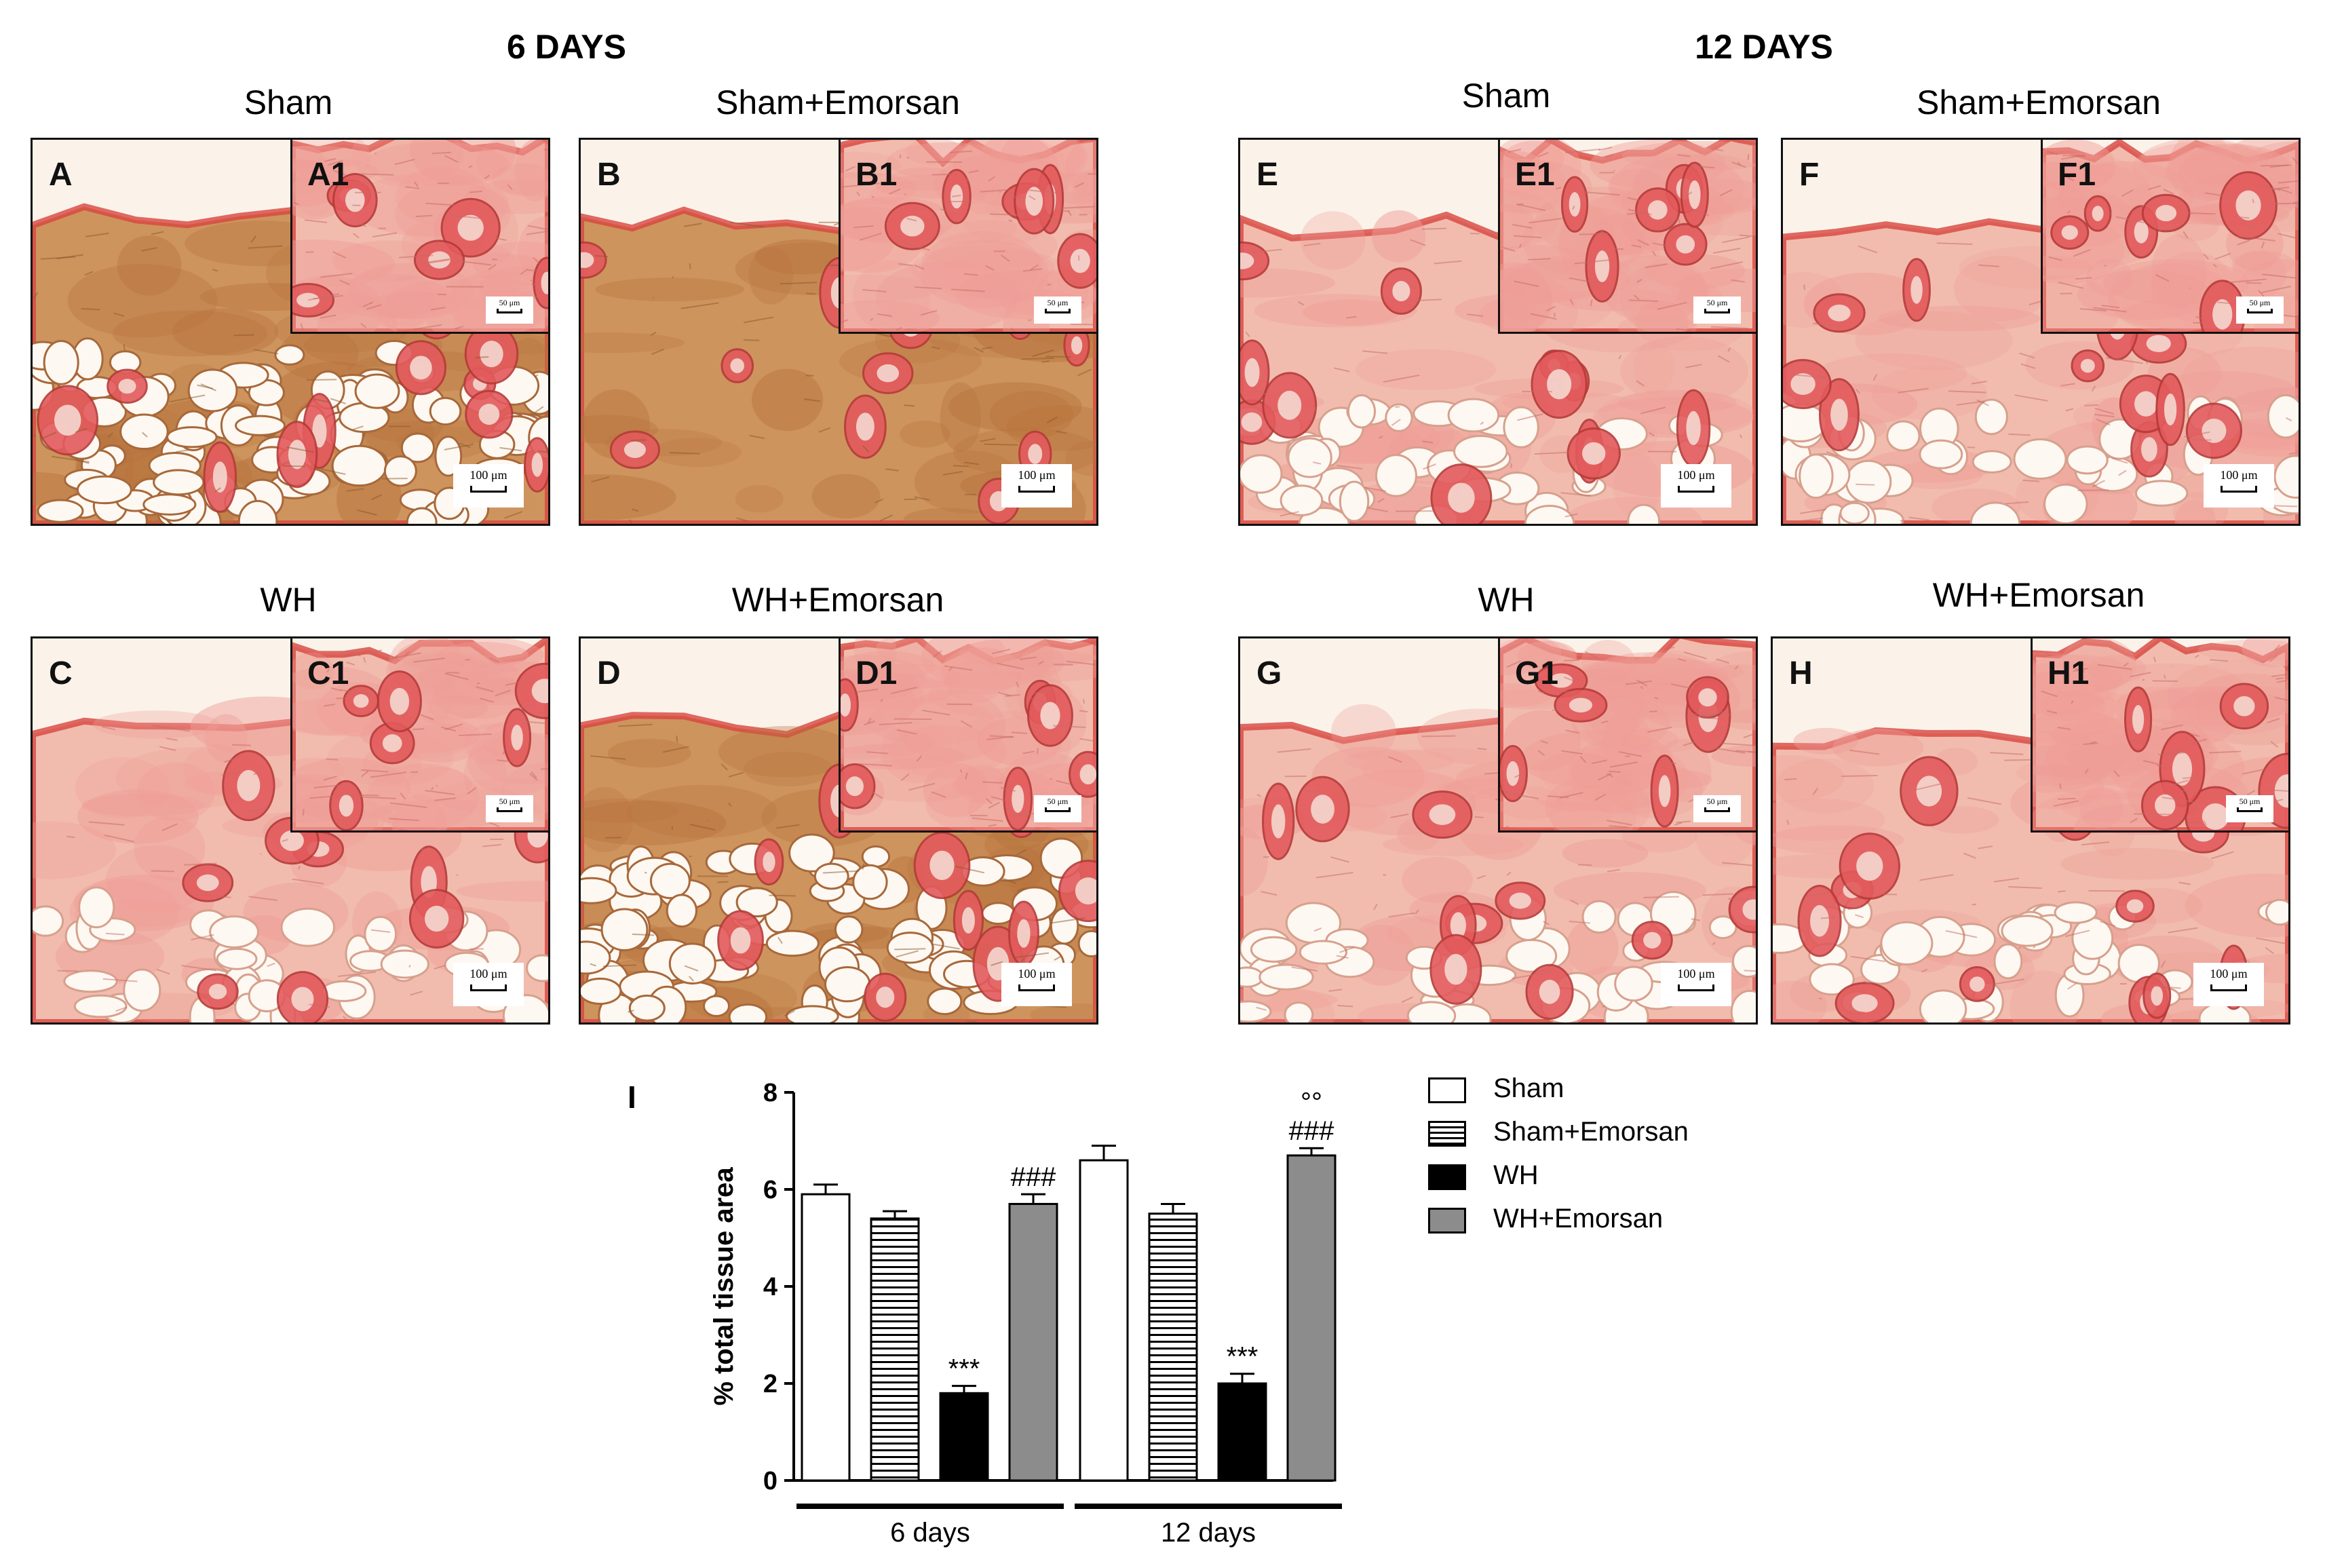 Image resolution: width=2325 pixels, height=1568 pixels. What do you see at coordinates (770, 1093) in the screenshot?
I see `y-tick-label: 8` at bounding box center [770, 1093].